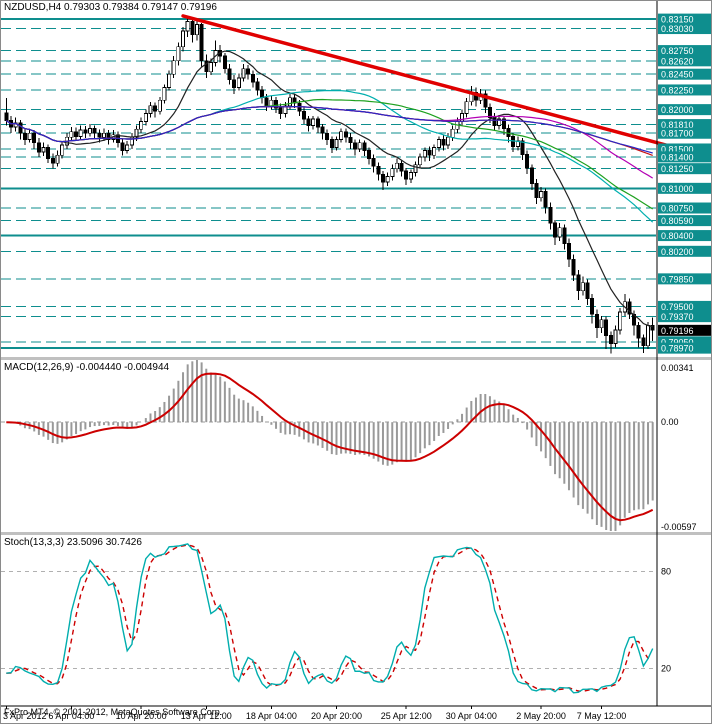  Describe the element at coordinates (87, 367) in the screenshot. I see `macd-title: MACD(12,26,9) -0.004440 -0.004944` at that location.